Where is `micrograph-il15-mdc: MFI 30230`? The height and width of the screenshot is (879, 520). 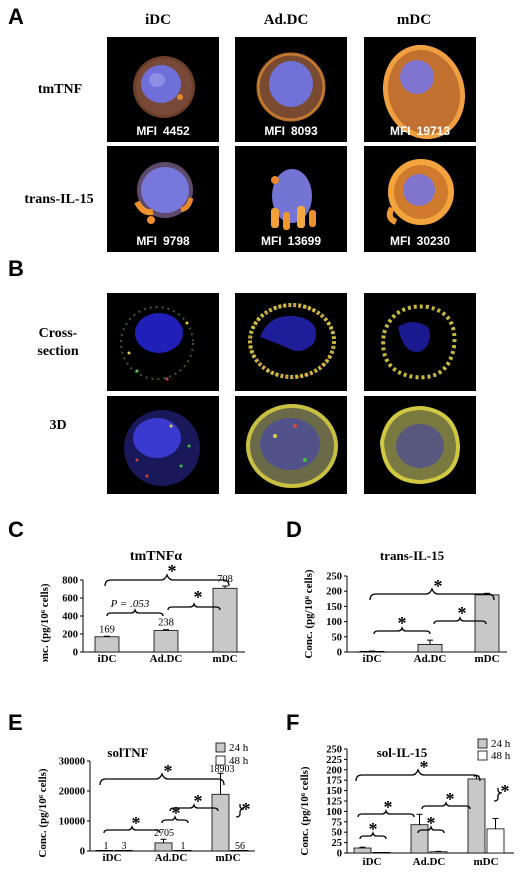 micrograph-il15-mdc: MFI 30230 is located at coordinates (420, 199).